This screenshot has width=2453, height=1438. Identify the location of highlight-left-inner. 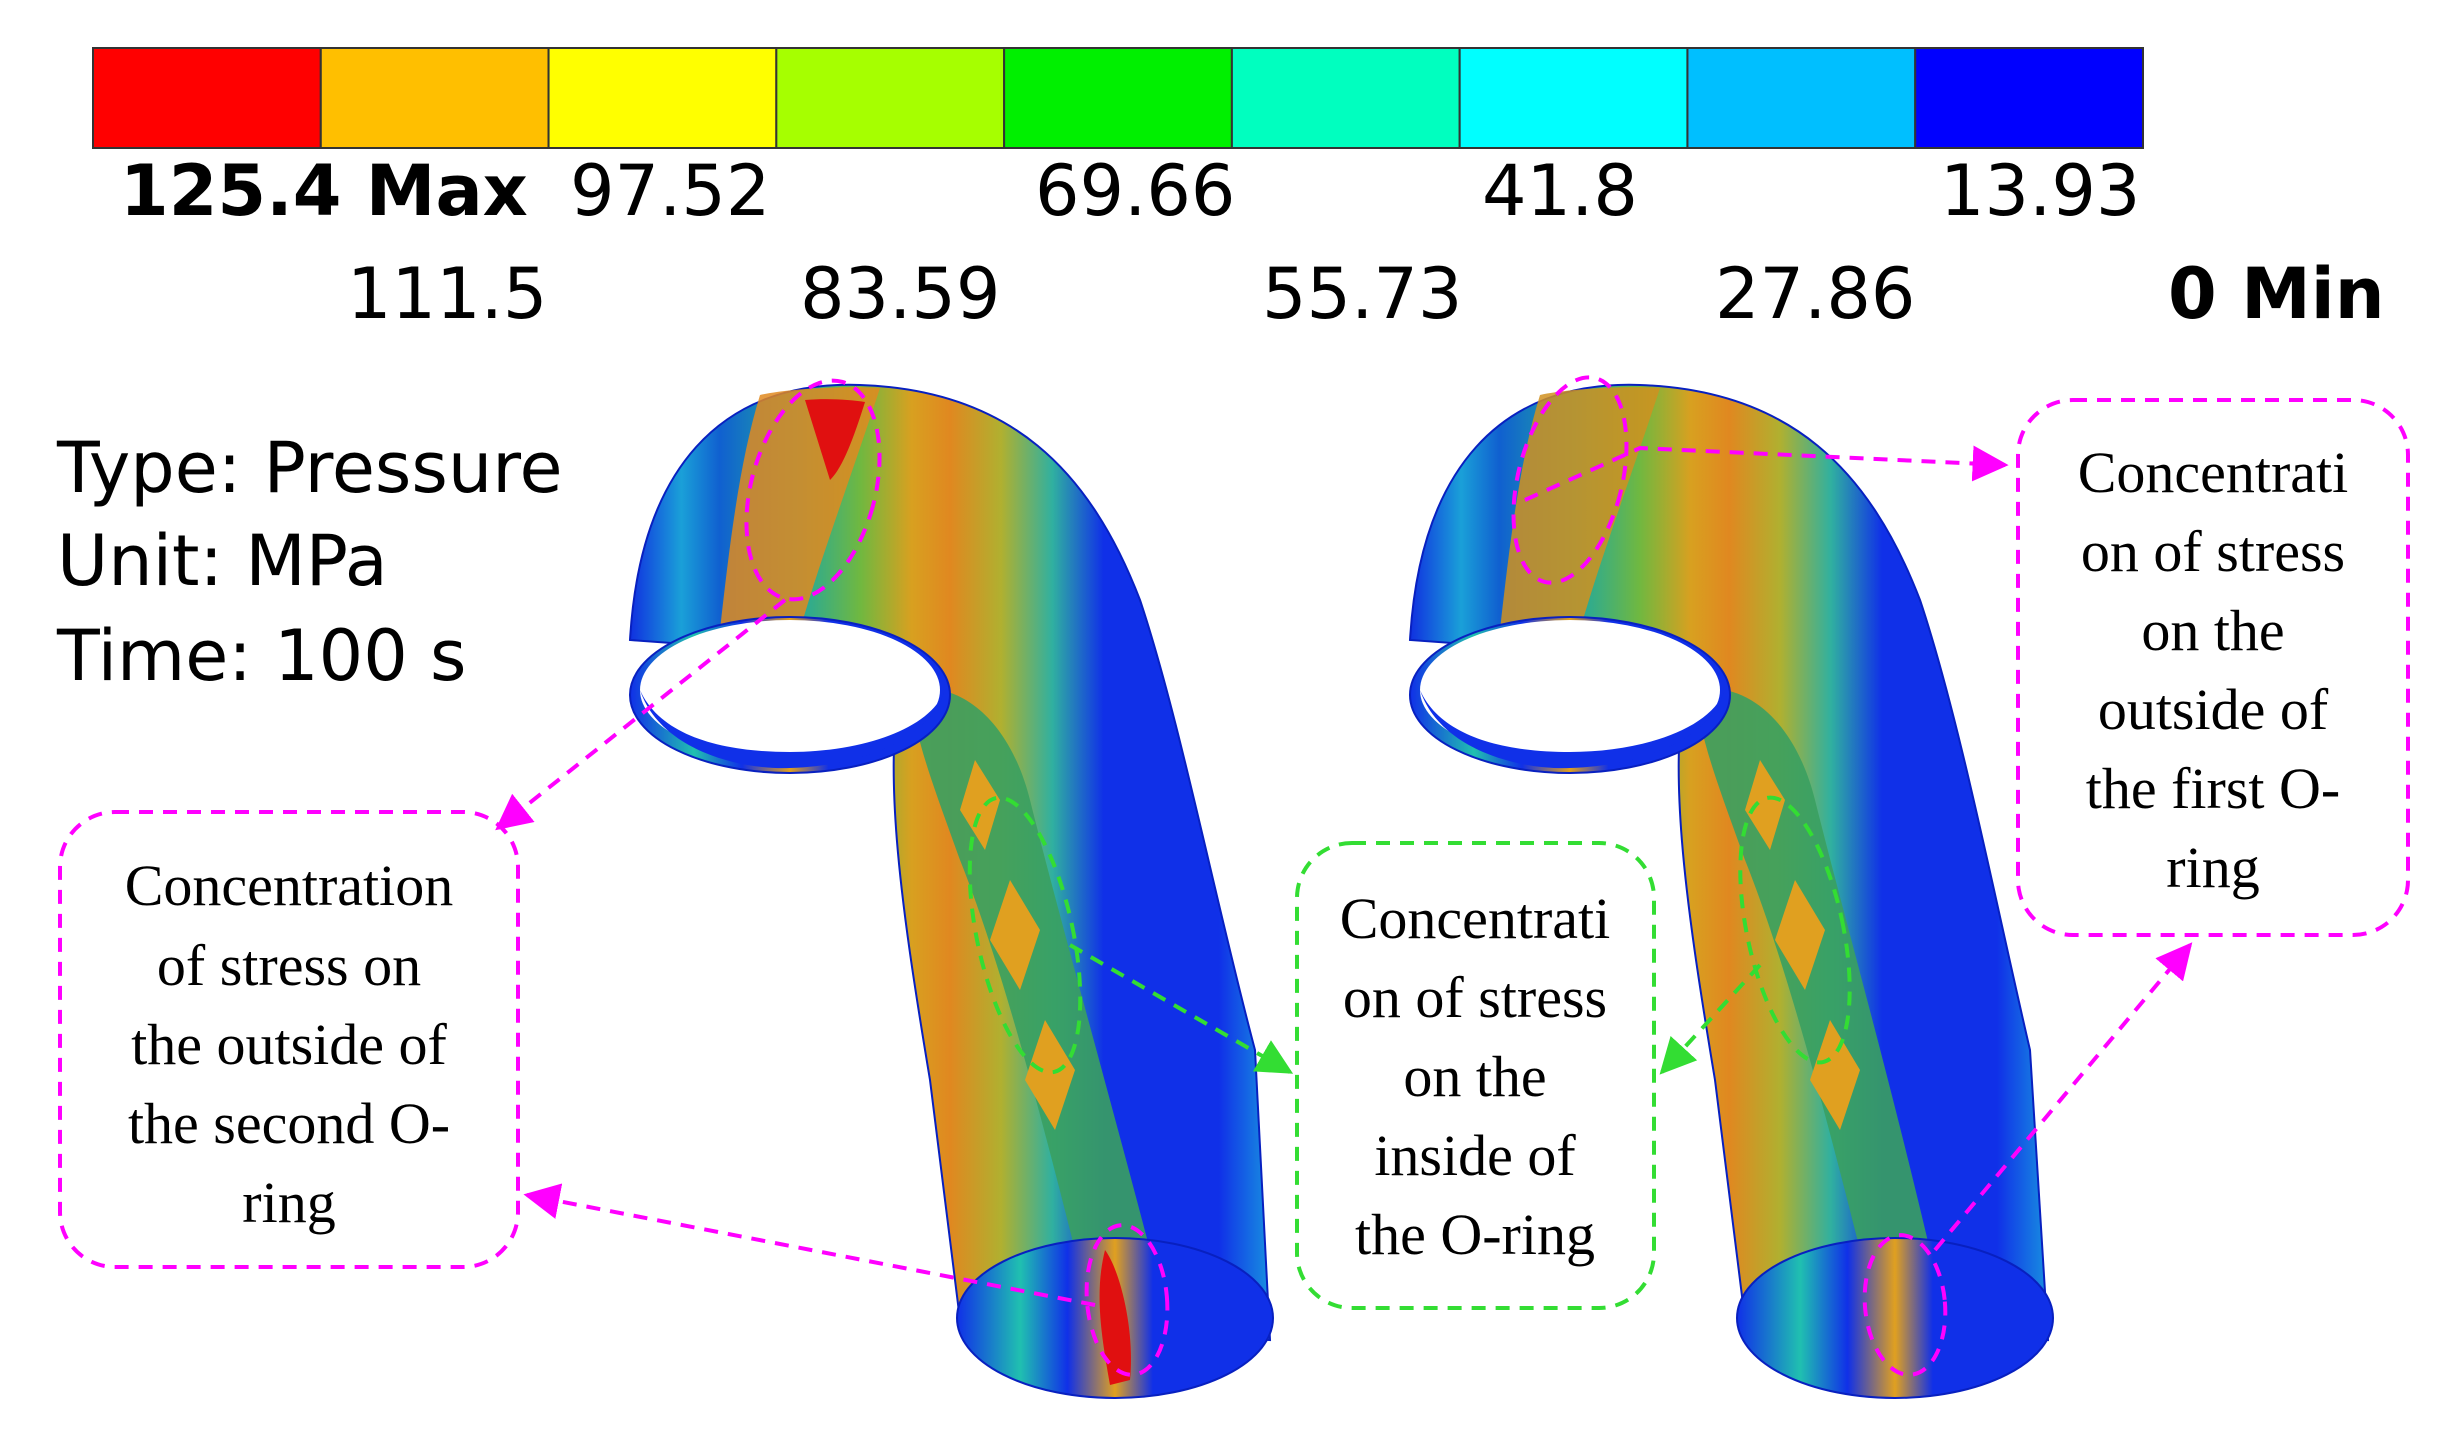
(1025, 935).